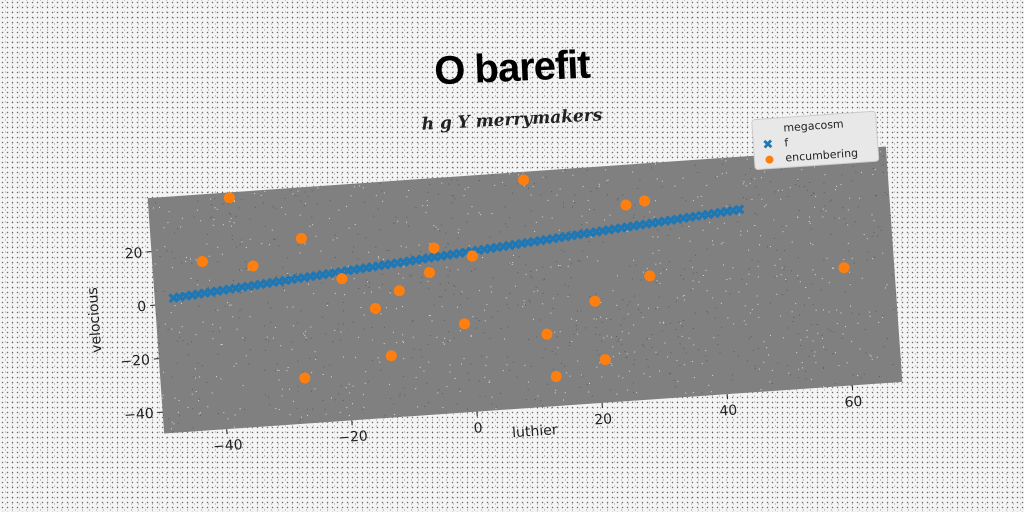  Describe the element at coordinates (650, 276) in the screenshot. I see `encumbering-point` at that location.